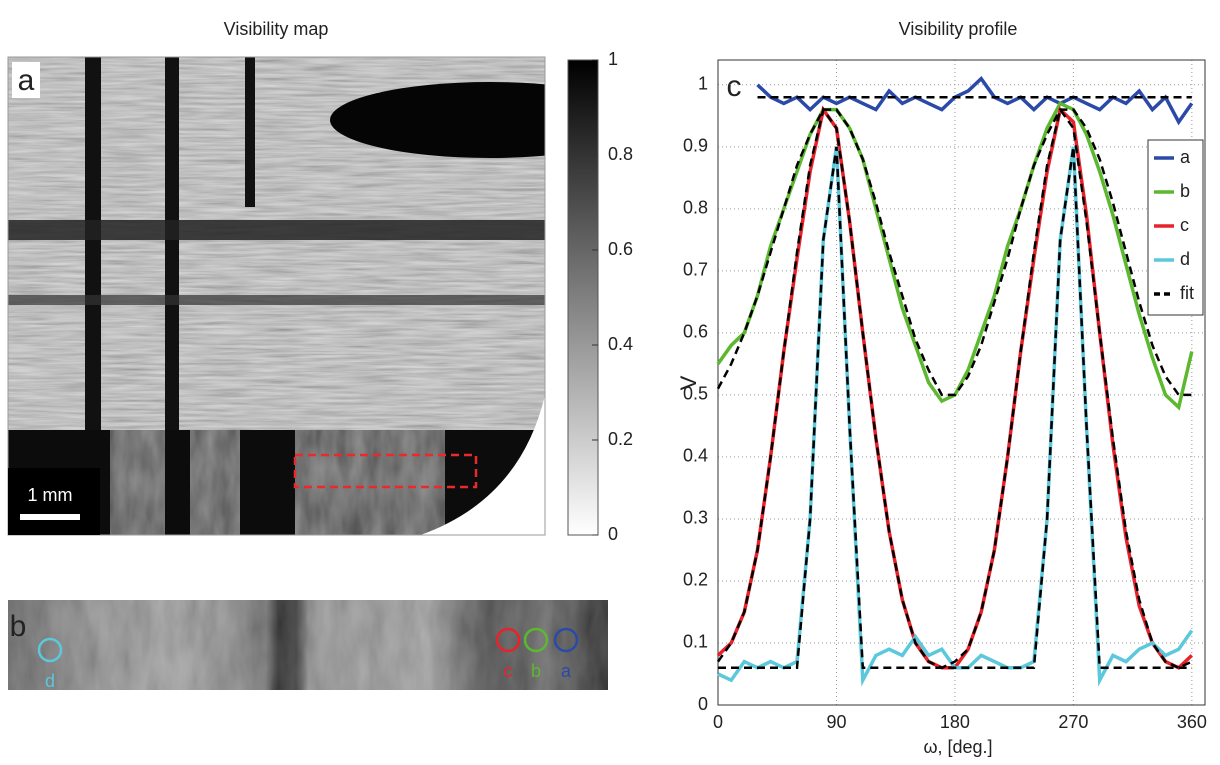  Describe the element at coordinates (703, 84) in the screenshot. I see `y-tick-label: 1` at that location.